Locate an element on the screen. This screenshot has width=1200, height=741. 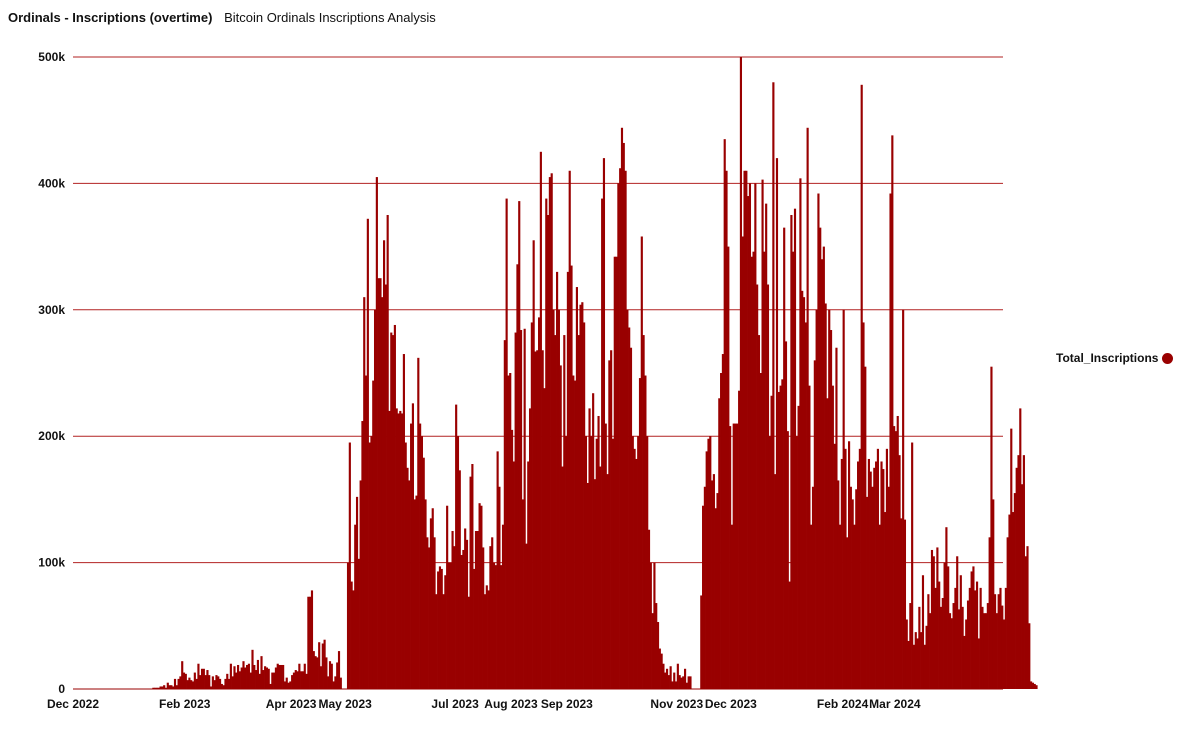
chart-legend: Total_Inscriptions is located at coordinates (1115, 358).